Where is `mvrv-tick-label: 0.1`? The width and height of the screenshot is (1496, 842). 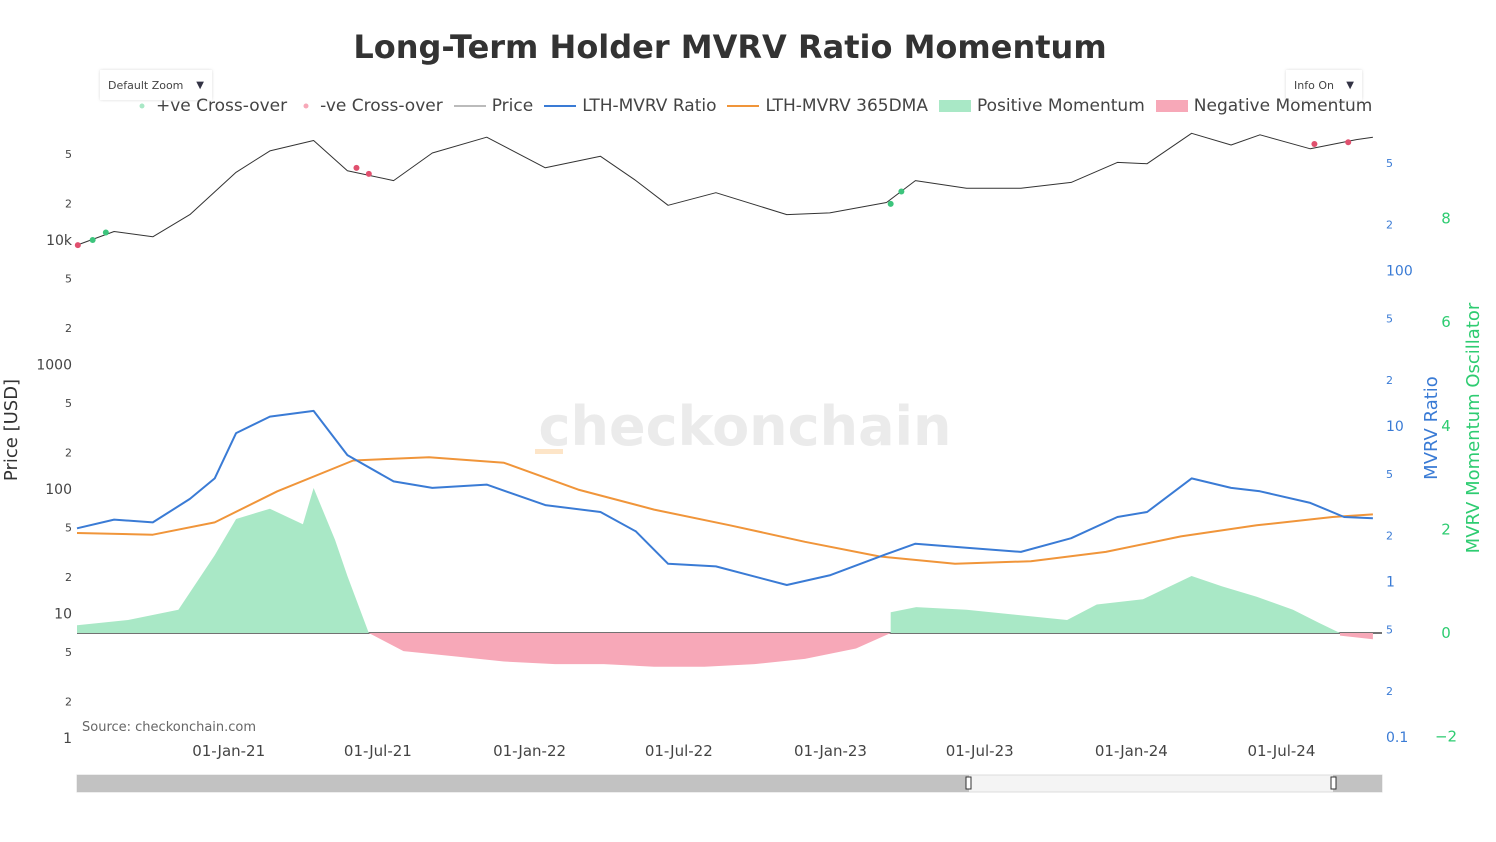
mvrv-tick-label: 0.1 is located at coordinates (1397, 738).